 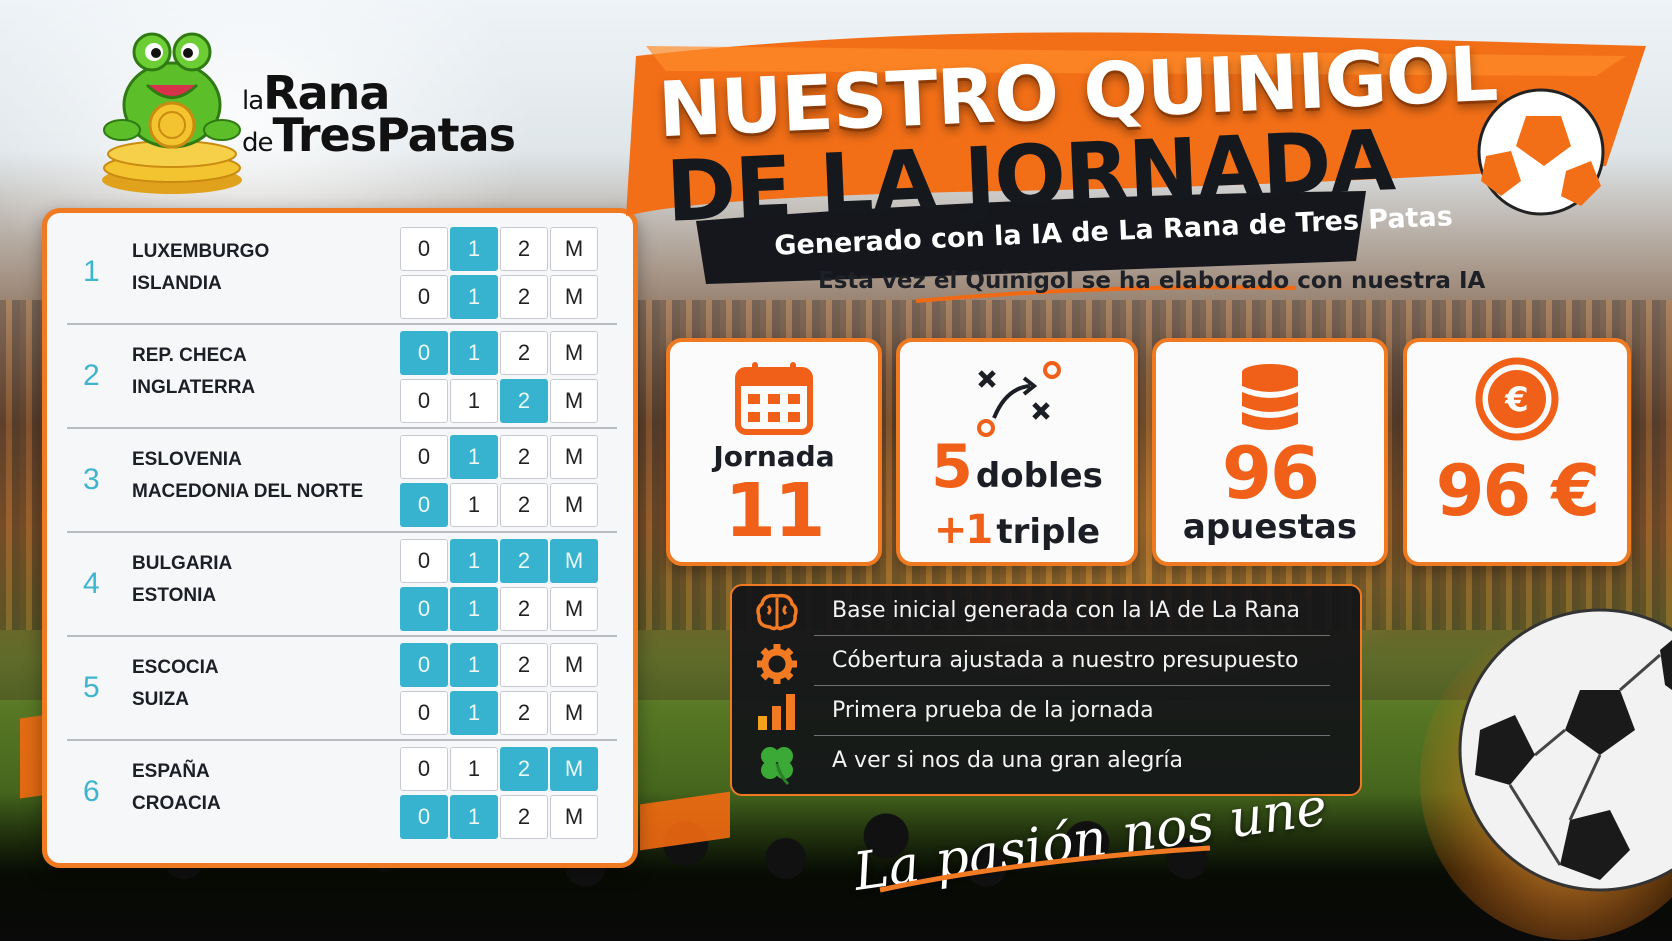 I want to click on dobles-label: dobles, so click(x=1039, y=476).